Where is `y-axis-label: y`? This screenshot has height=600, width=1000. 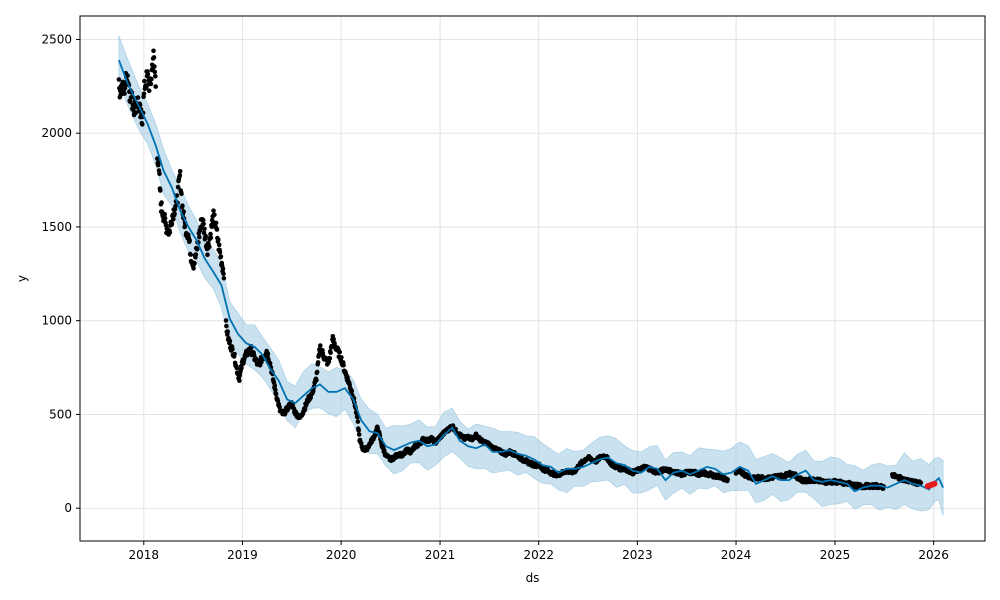 y-axis-label: y is located at coordinates (22, 278).